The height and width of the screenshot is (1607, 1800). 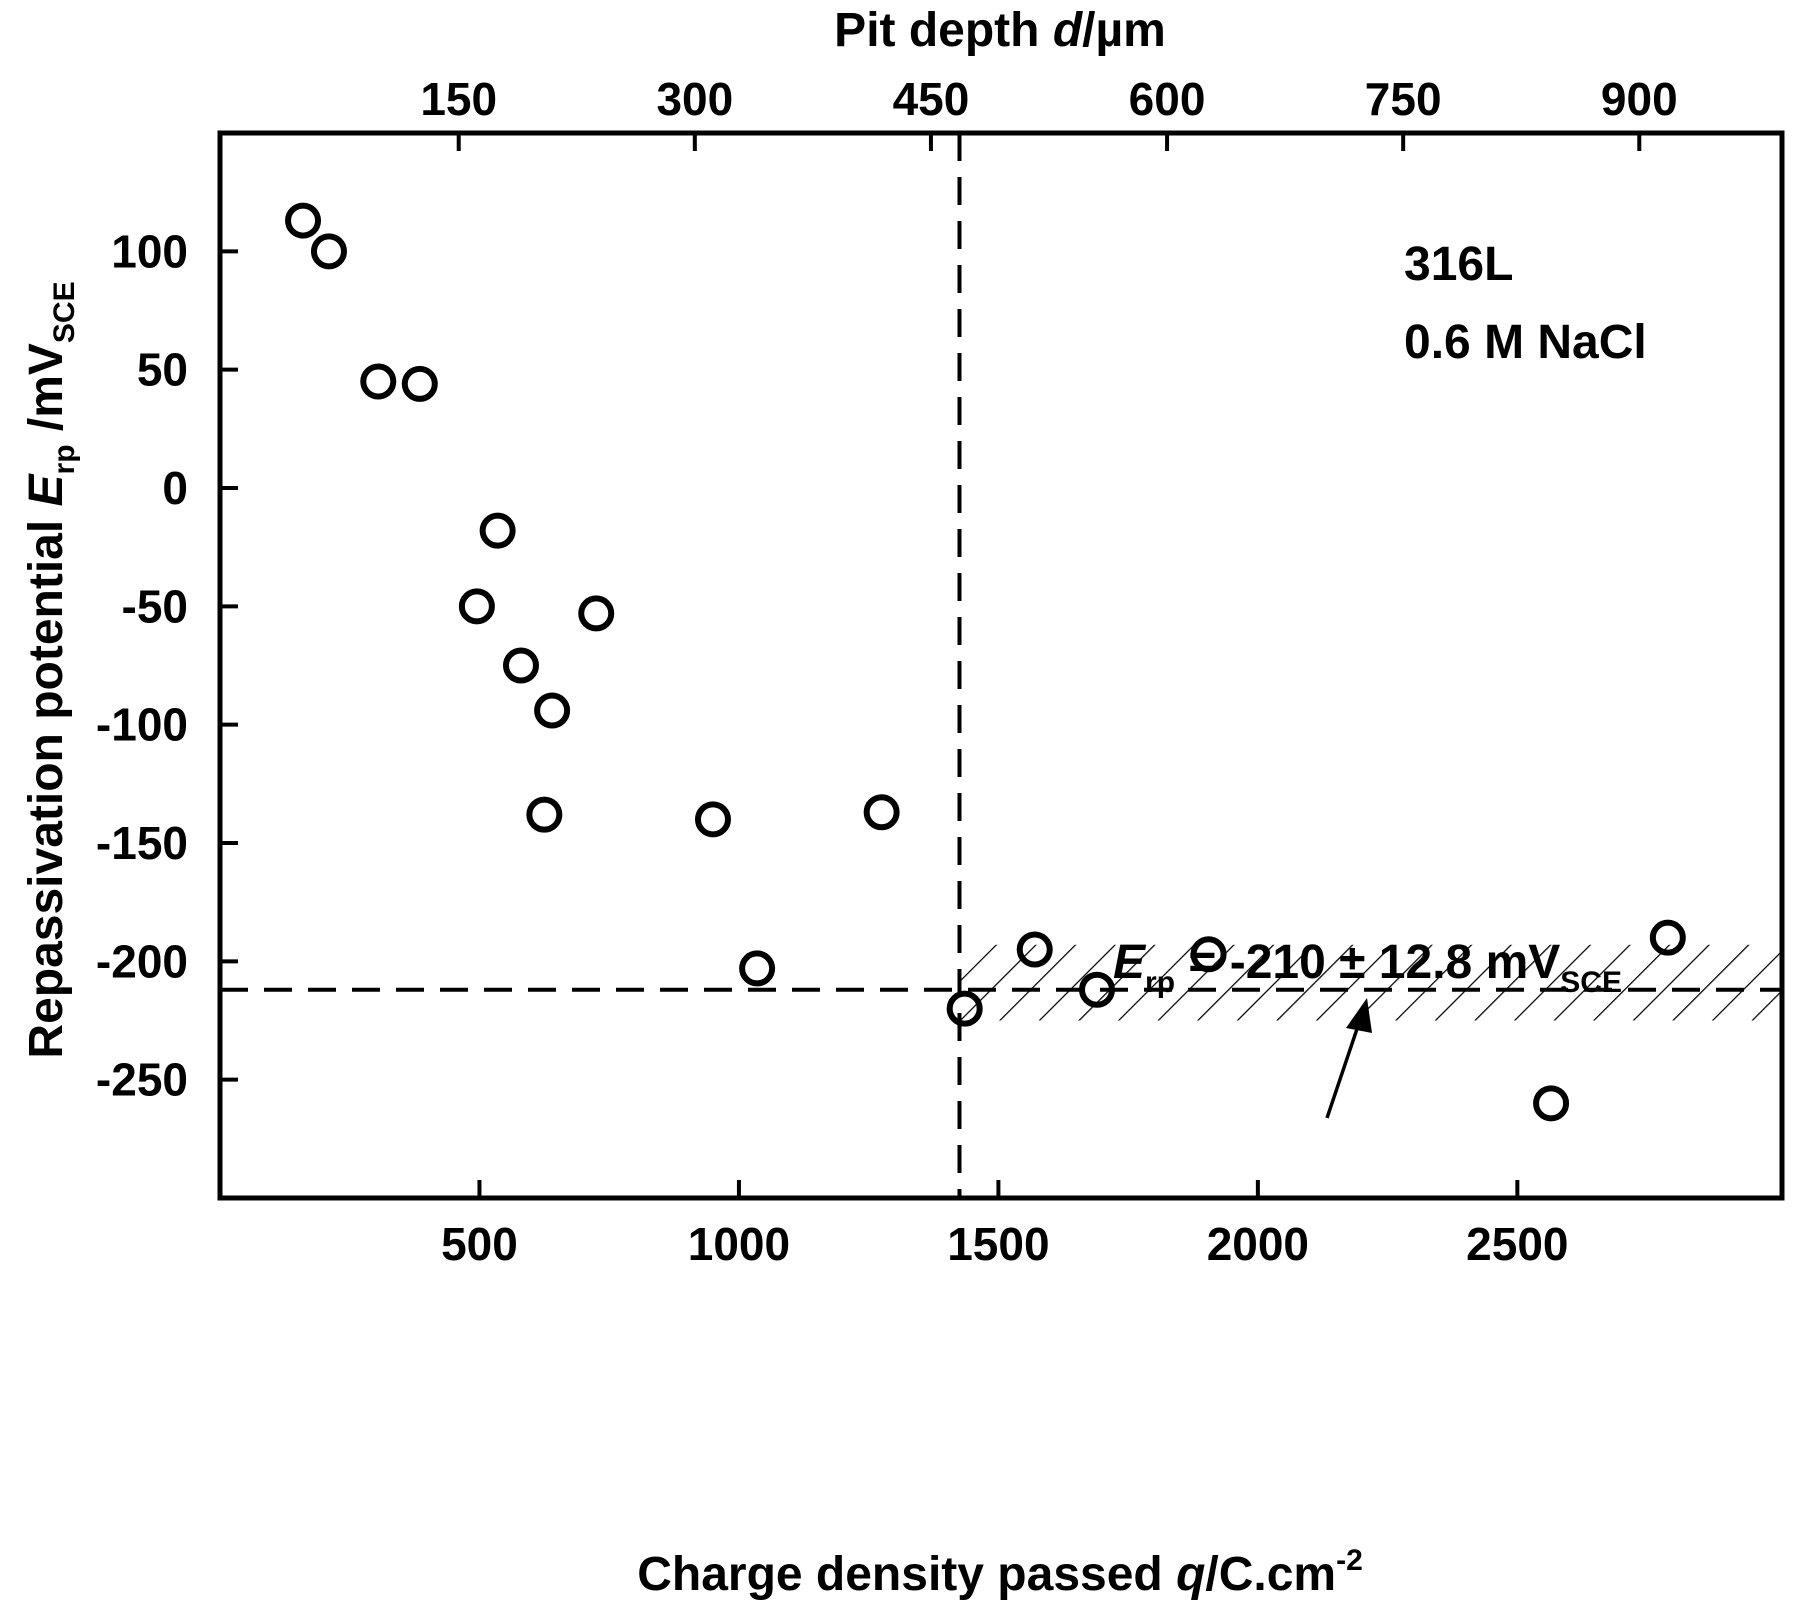 What do you see at coordinates (167, 665) in the screenshot?
I see `y-axis: 100 50 0 -50 -100 -150 -200 -250` at bounding box center [167, 665].